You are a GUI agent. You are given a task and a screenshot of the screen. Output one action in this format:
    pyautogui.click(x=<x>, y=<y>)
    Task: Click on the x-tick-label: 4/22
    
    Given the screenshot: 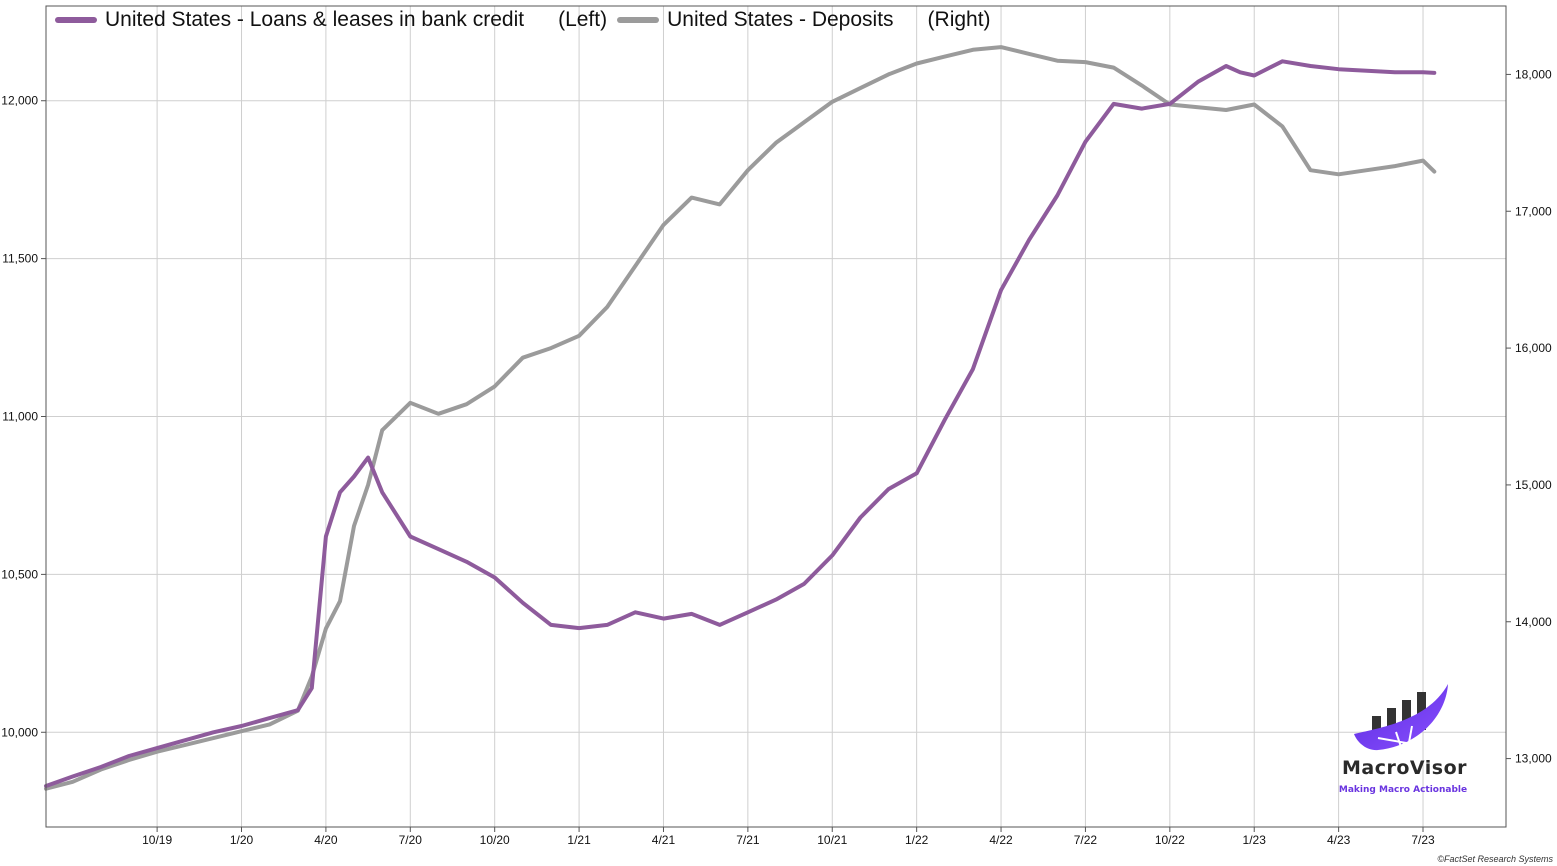 What is the action you would take?
    pyautogui.click(x=1001, y=840)
    